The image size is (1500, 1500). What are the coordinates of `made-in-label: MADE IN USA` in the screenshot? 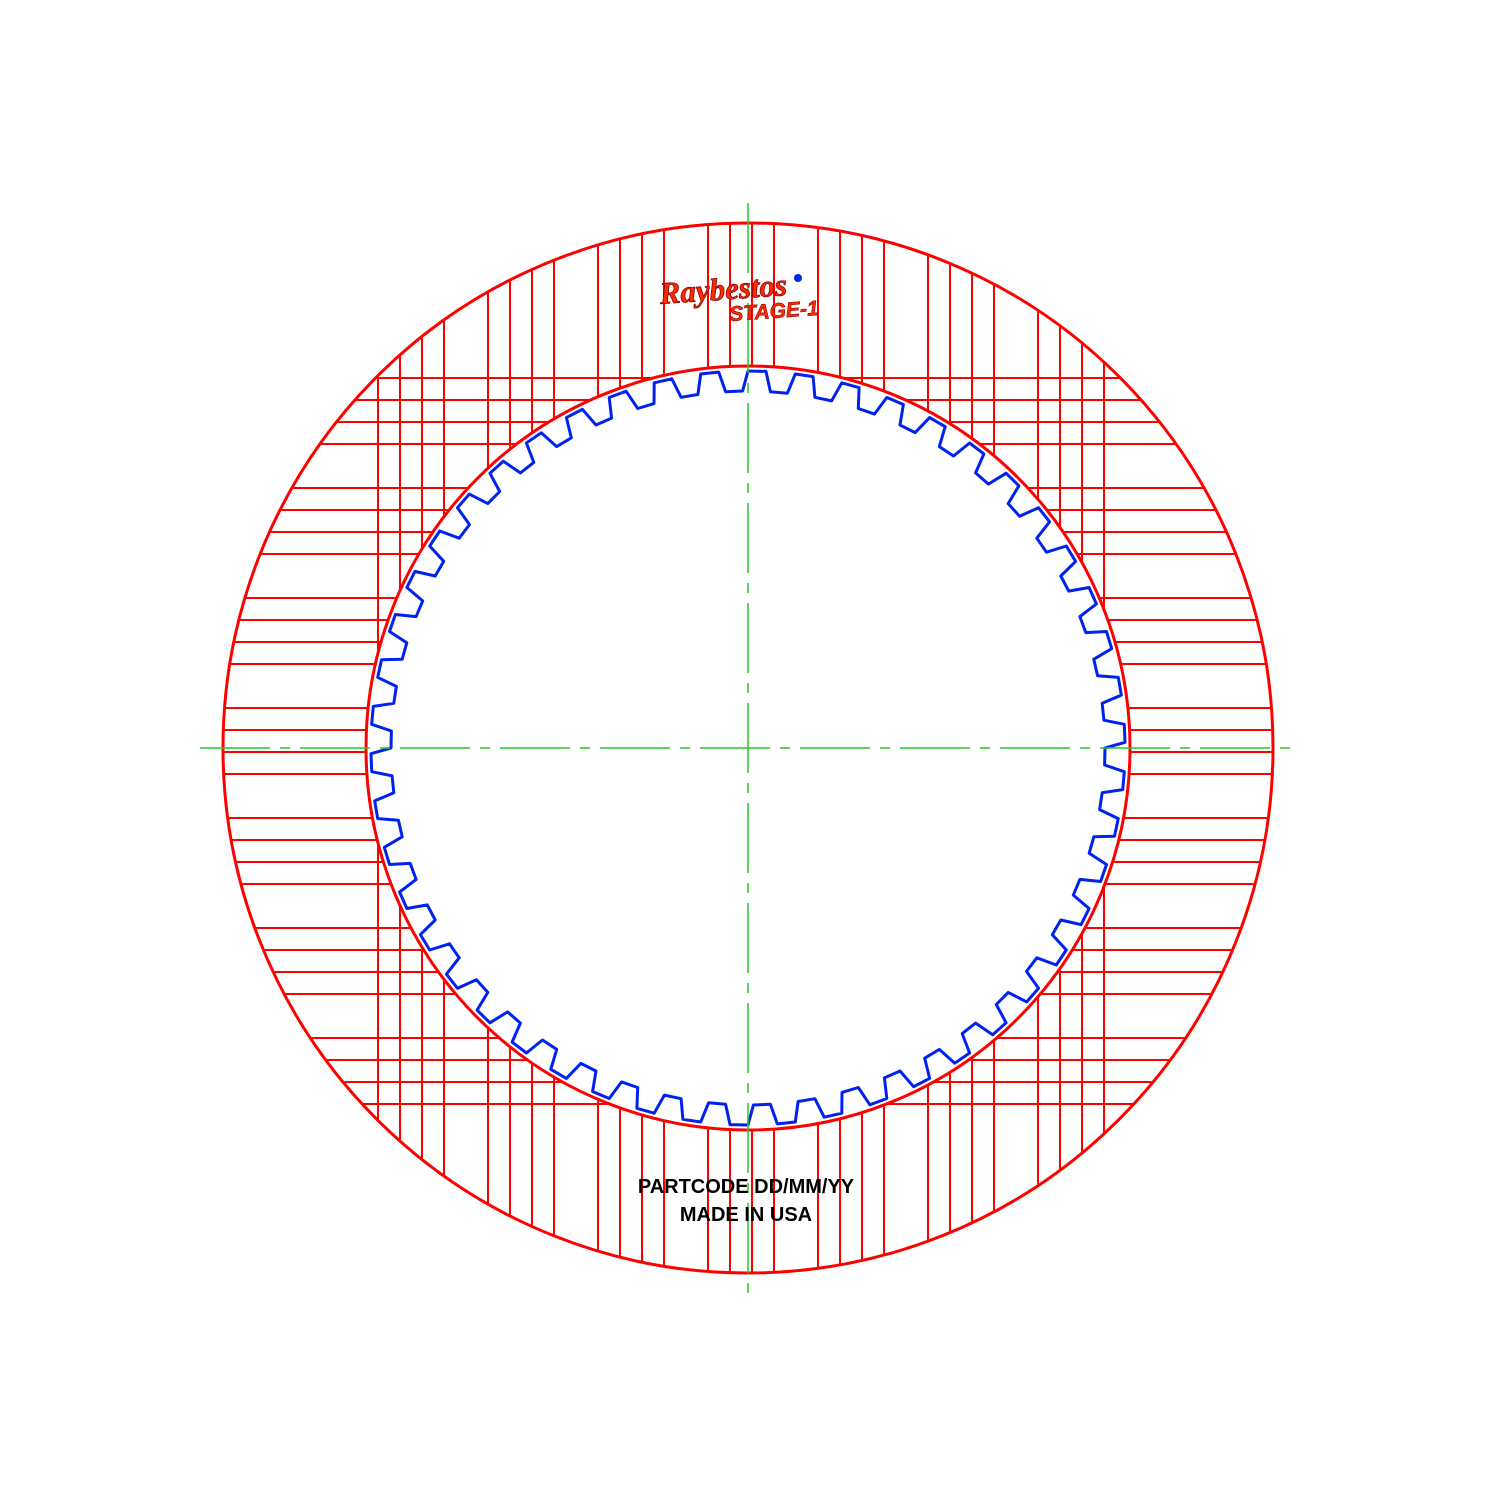 It's located at (746, 1215).